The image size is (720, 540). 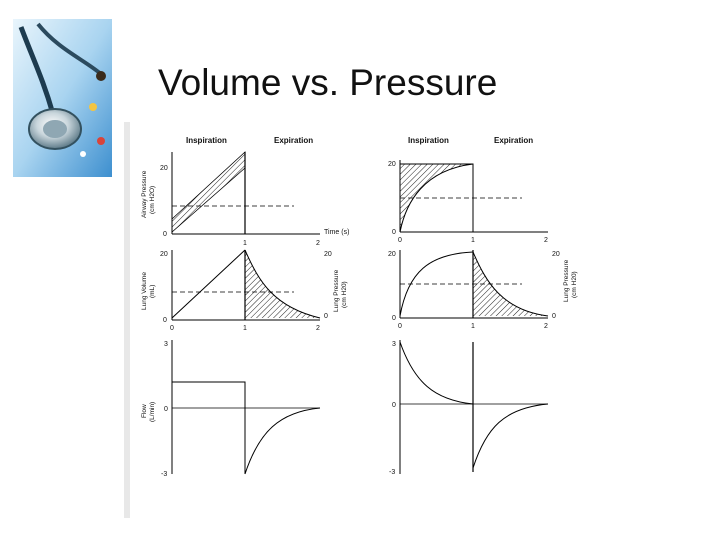 What do you see at coordinates (245, 328) in the screenshot?
I see `left-lv-xtick-1: 1` at bounding box center [245, 328].